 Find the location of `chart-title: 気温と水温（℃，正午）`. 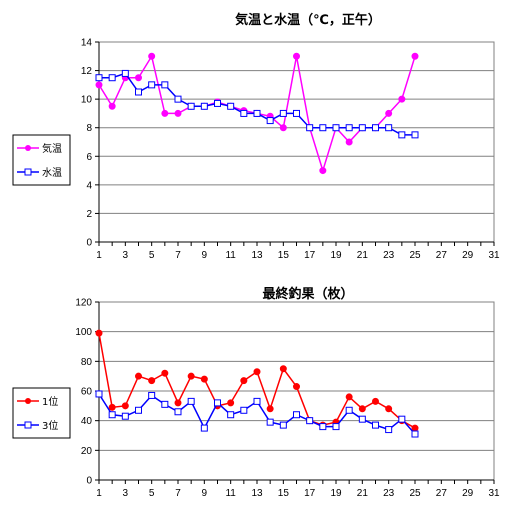

chart-title: 気温と水温（℃，正午） is located at coordinates (308, 20).